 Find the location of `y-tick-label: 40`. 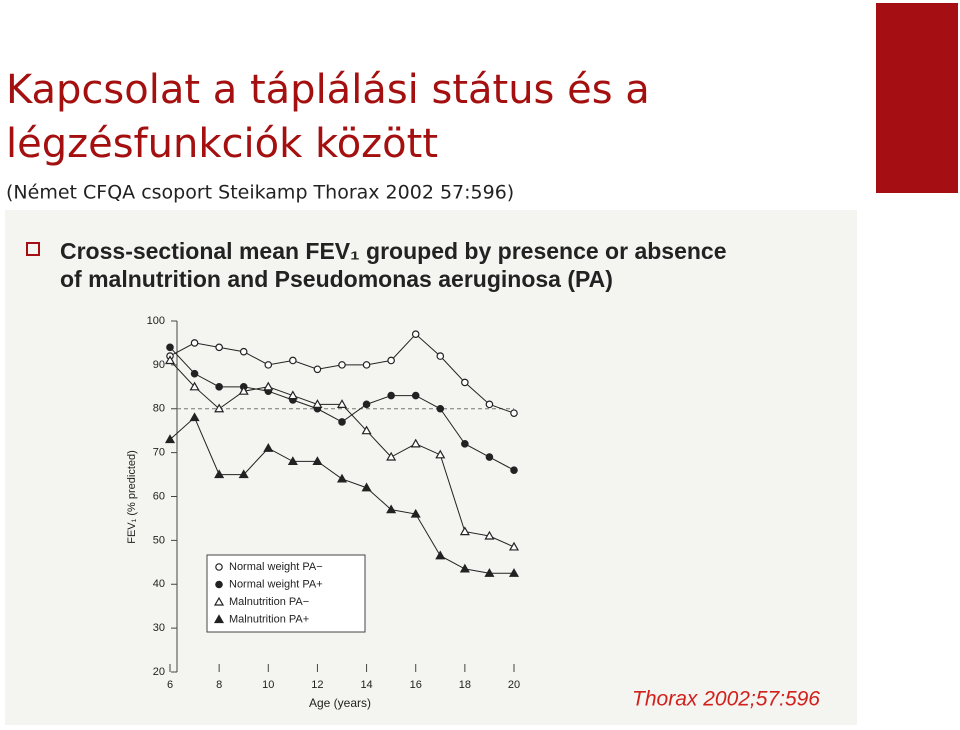

y-tick-label: 40 is located at coordinates (159, 584).